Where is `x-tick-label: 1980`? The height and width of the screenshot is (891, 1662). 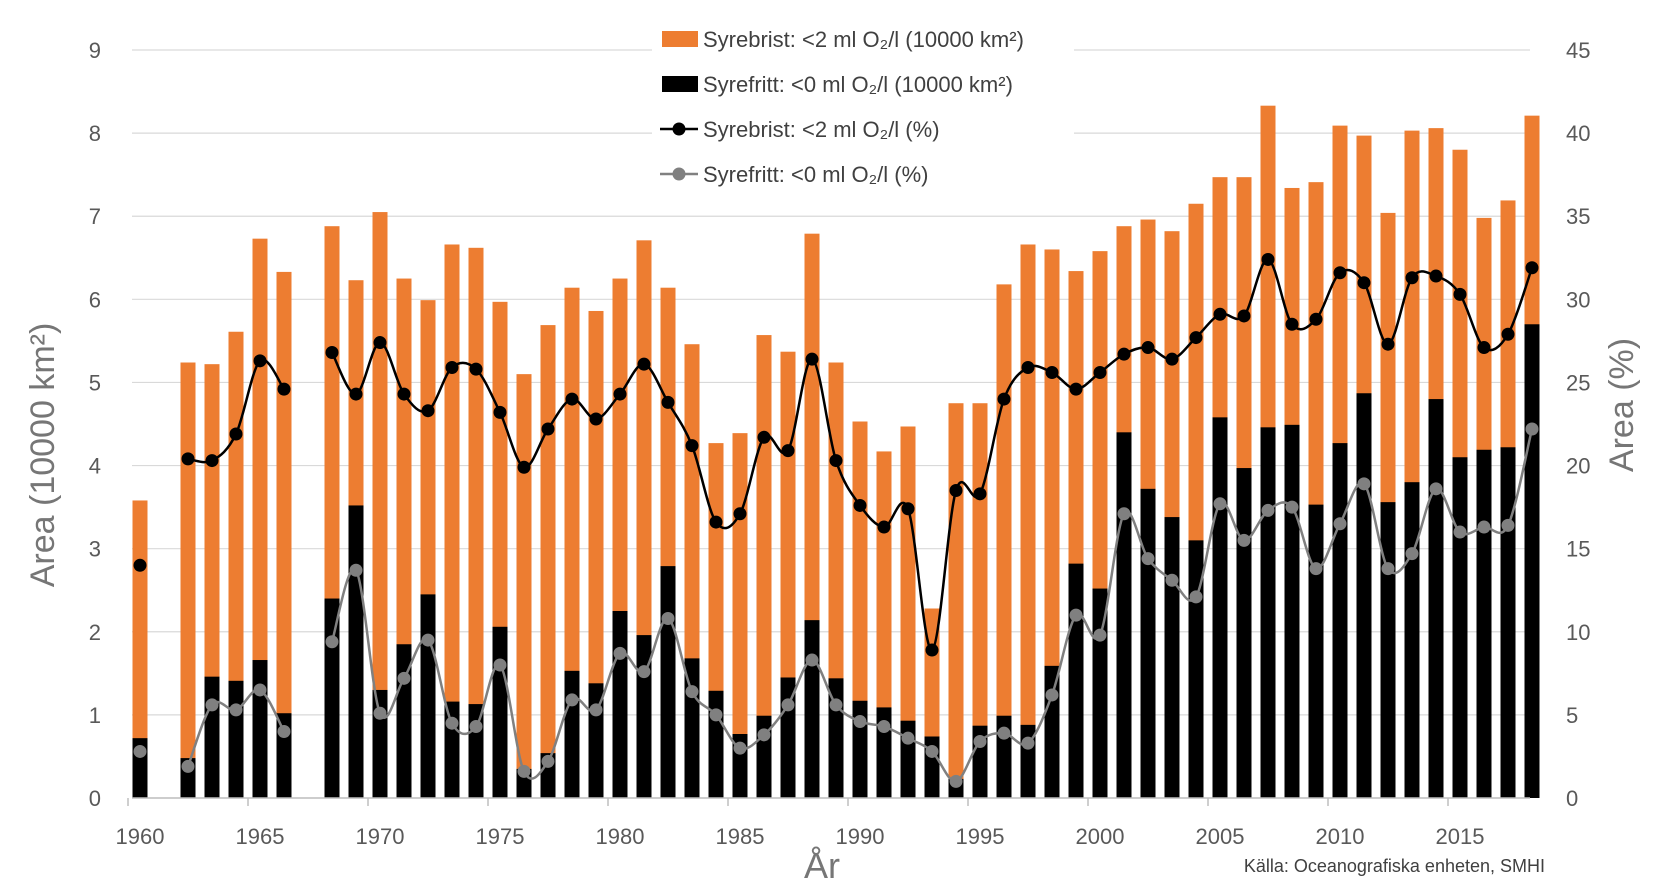
x-tick-label: 1980 is located at coordinates (620, 836).